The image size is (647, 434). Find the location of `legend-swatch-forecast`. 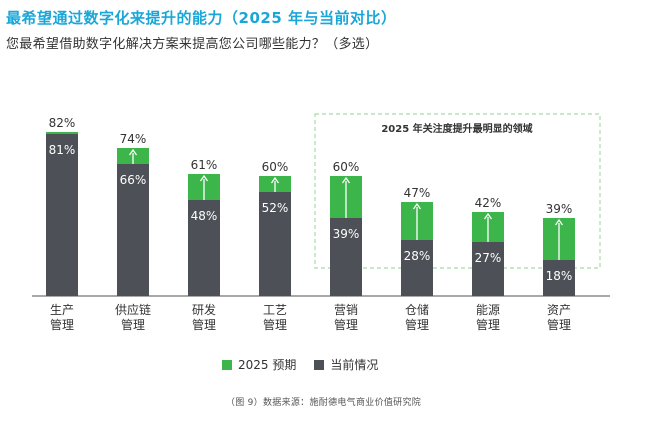

legend-swatch-forecast is located at coordinates (227, 364).